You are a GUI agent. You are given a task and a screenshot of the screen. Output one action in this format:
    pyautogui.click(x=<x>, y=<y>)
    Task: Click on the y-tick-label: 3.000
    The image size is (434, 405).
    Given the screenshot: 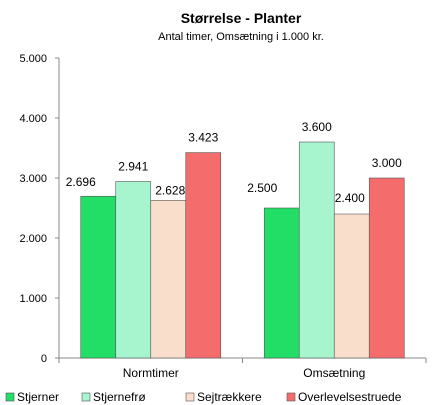 What is the action you would take?
    pyautogui.click(x=33, y=179)
    